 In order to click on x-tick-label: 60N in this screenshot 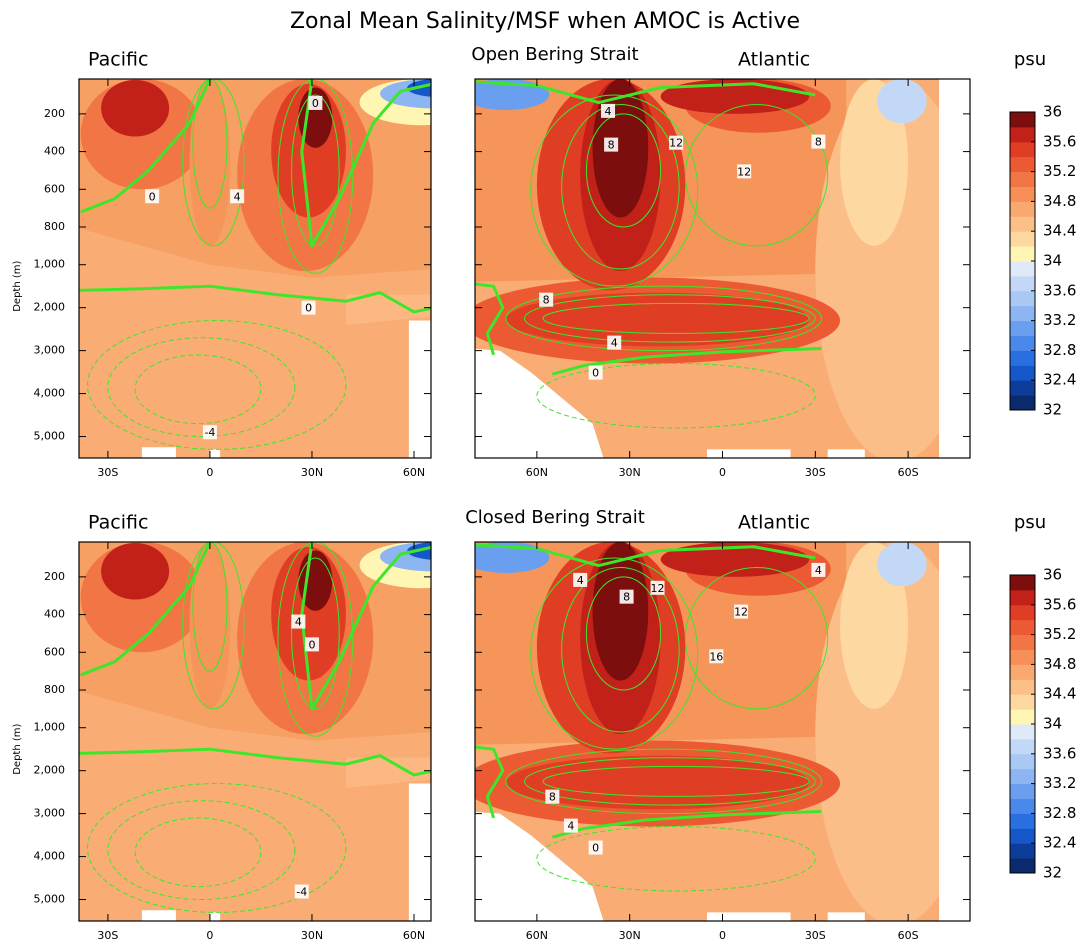, I will do `click(414, 472)`.